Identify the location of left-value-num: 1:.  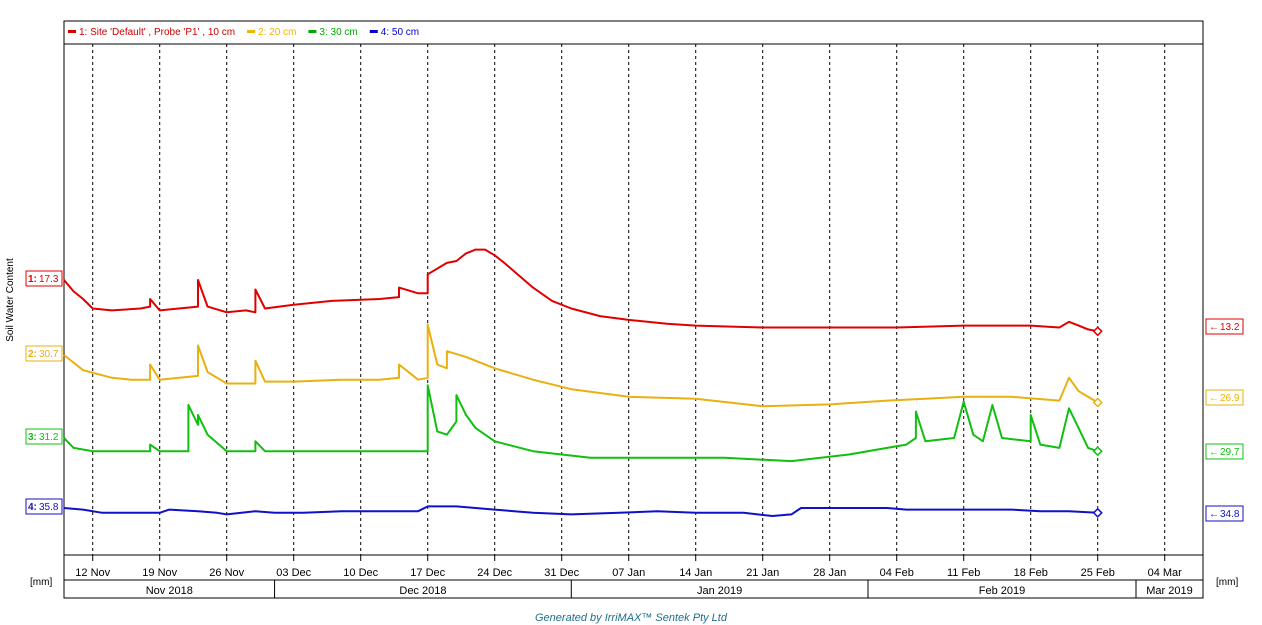
(32, 279).